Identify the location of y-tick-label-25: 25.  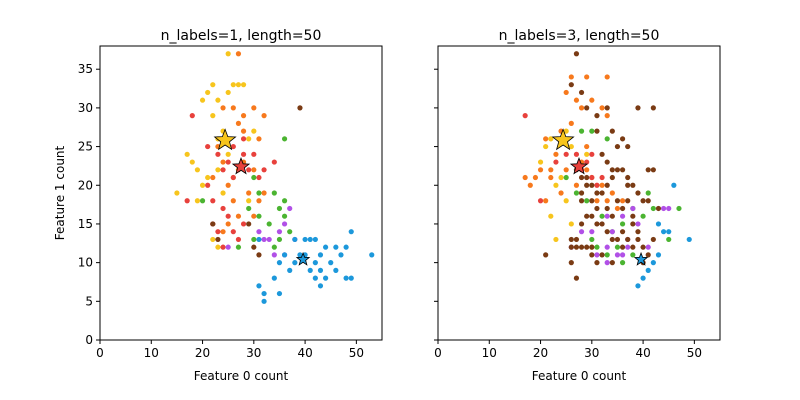
(85, 147).